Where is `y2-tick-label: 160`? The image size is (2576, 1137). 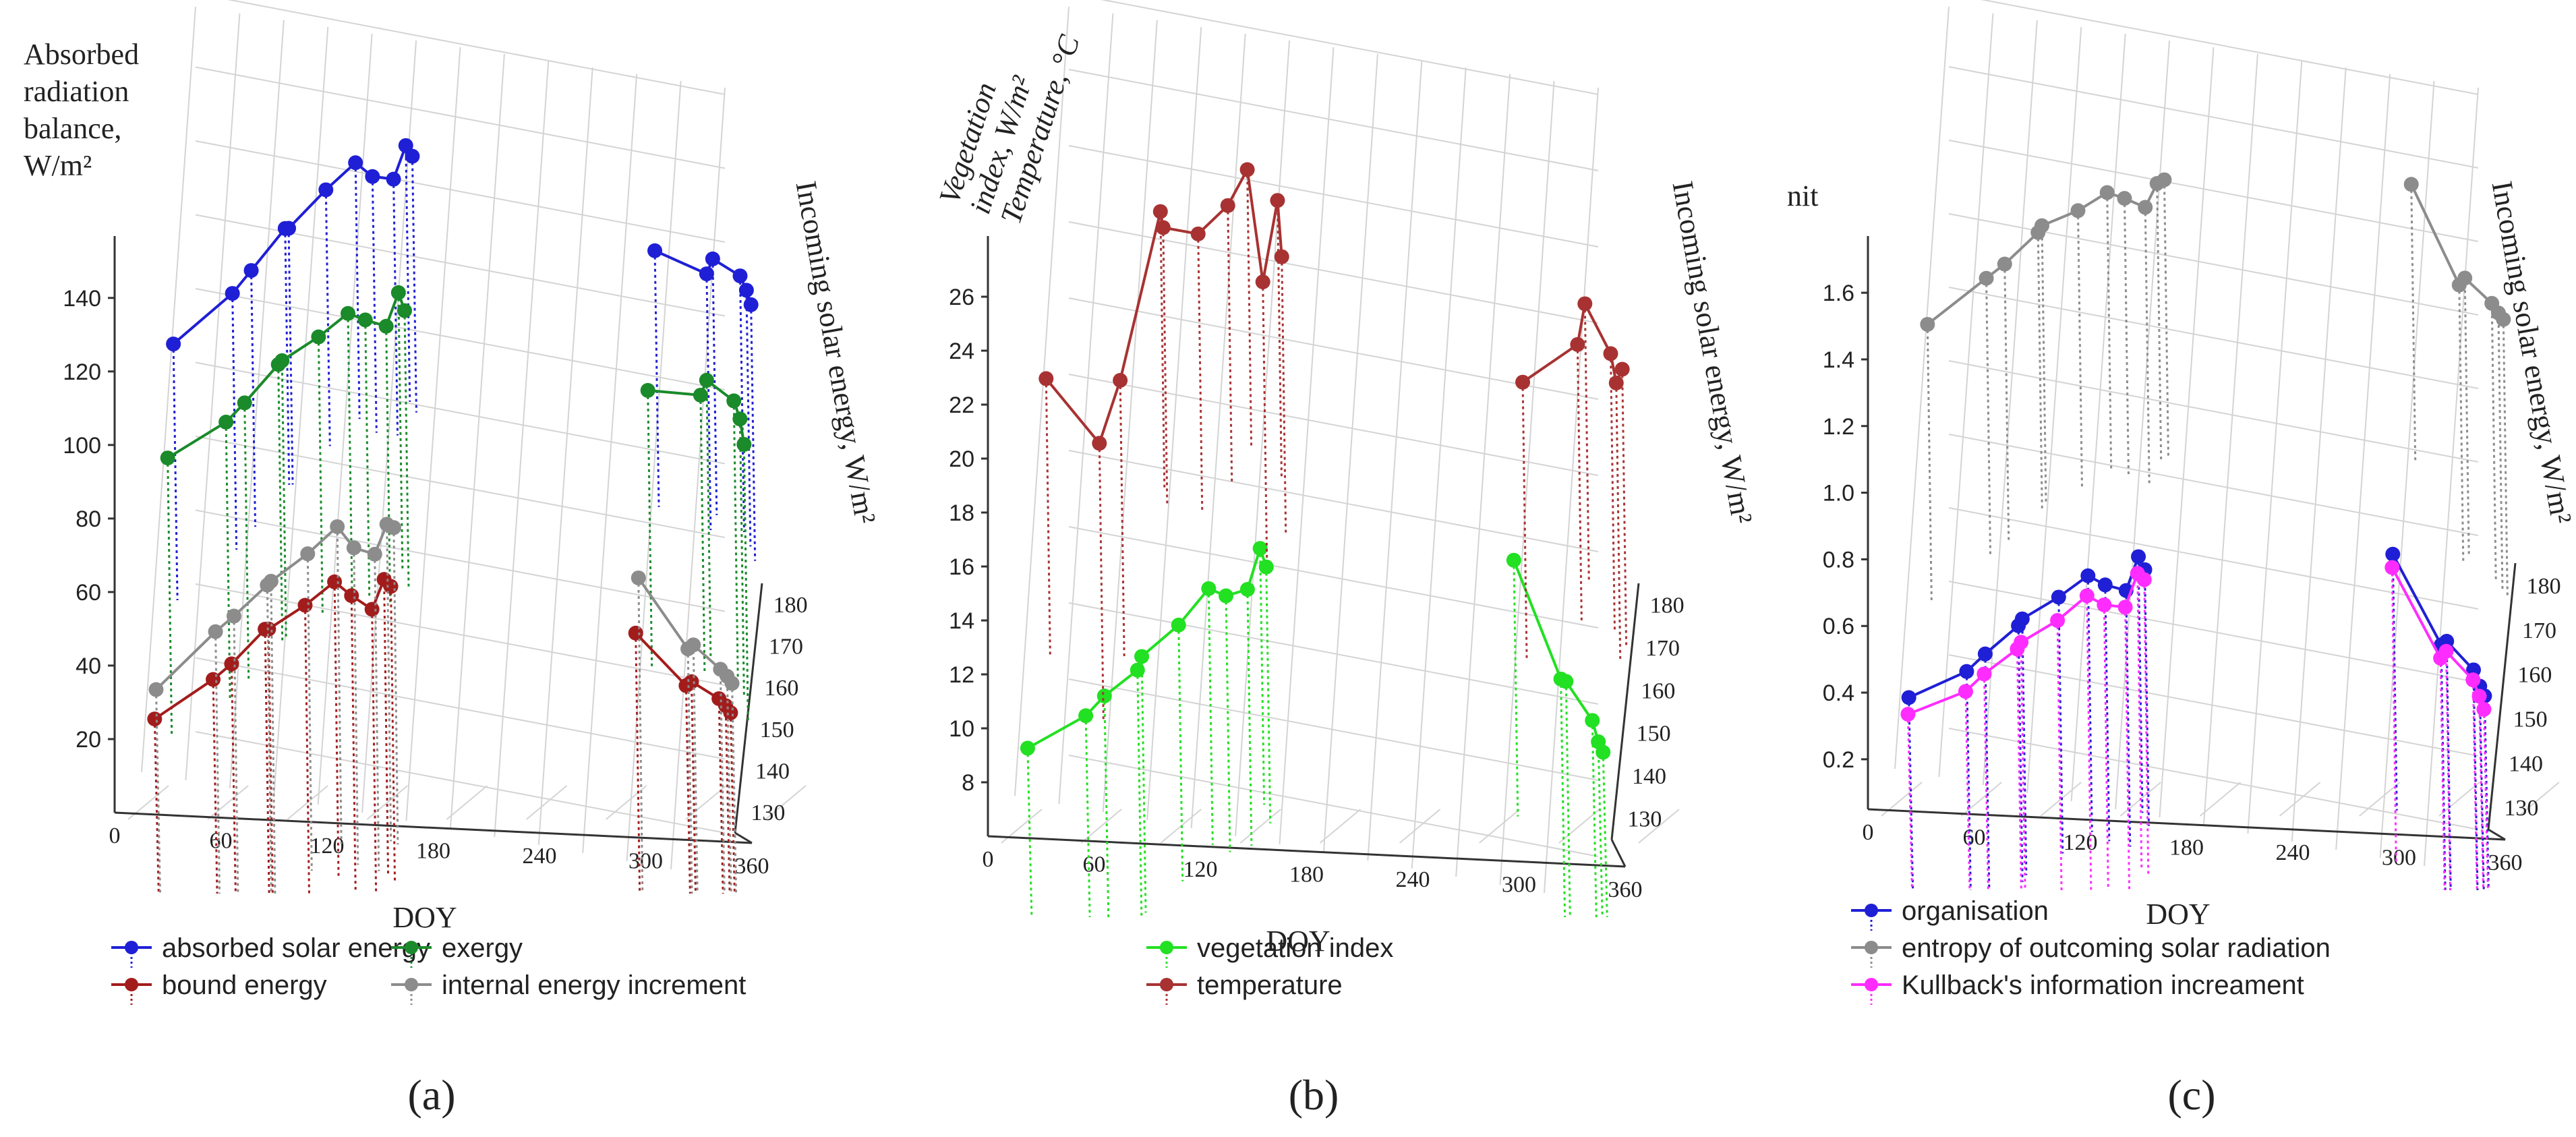
y2-tick-label: 160 is located at coordinates (781, 688).